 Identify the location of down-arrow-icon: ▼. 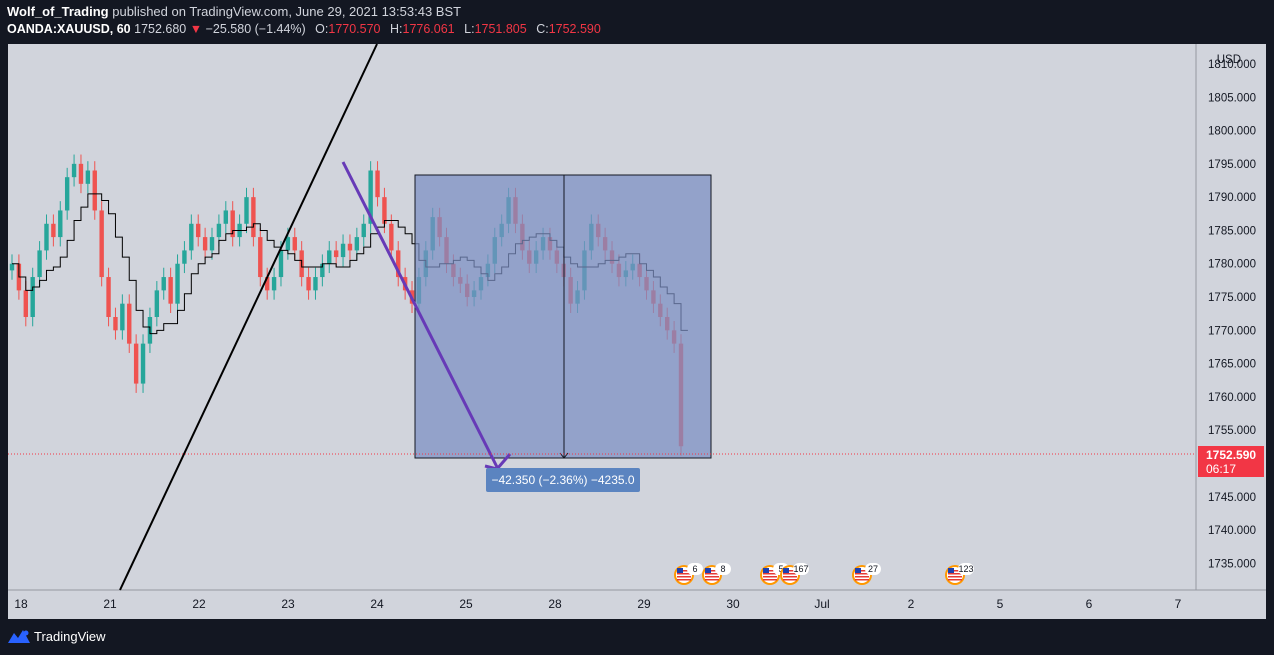
(196, 29).